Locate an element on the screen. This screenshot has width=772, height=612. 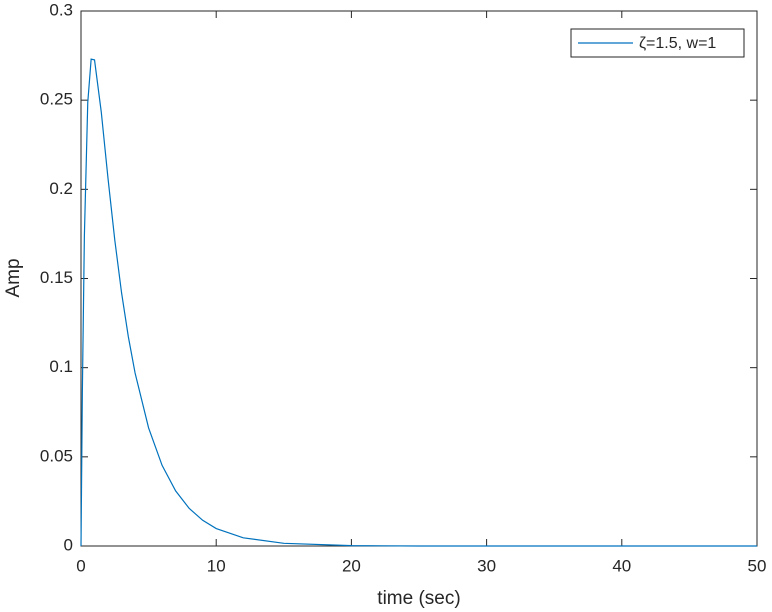
x-axis-label: time (sec) is located at coordinates (418, 598).